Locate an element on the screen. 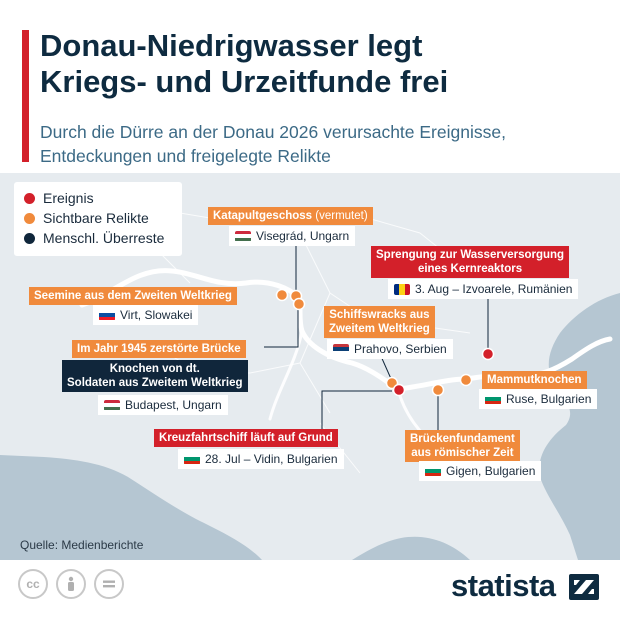 Image resolution: width=620 pixels, height=620 pixels. marker-title-bruecke-1945: Im Jahr 1945 zerstörte Brücke is located at coordinates (159, 349).